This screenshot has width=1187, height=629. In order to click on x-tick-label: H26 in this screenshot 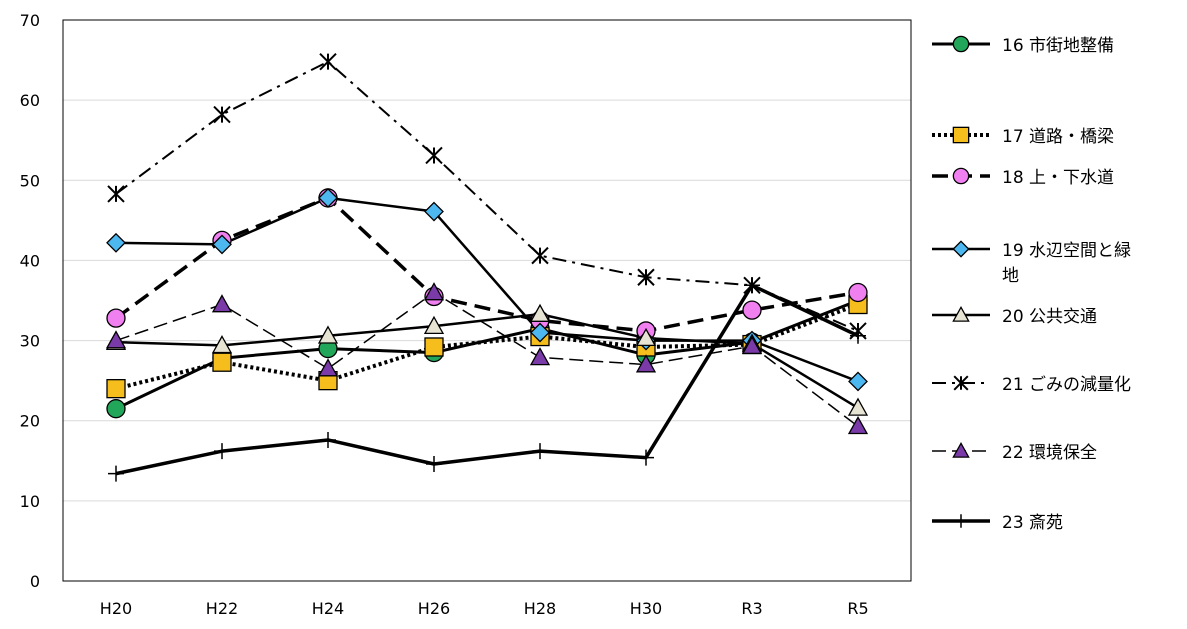, I will do `click(434, 608)`.